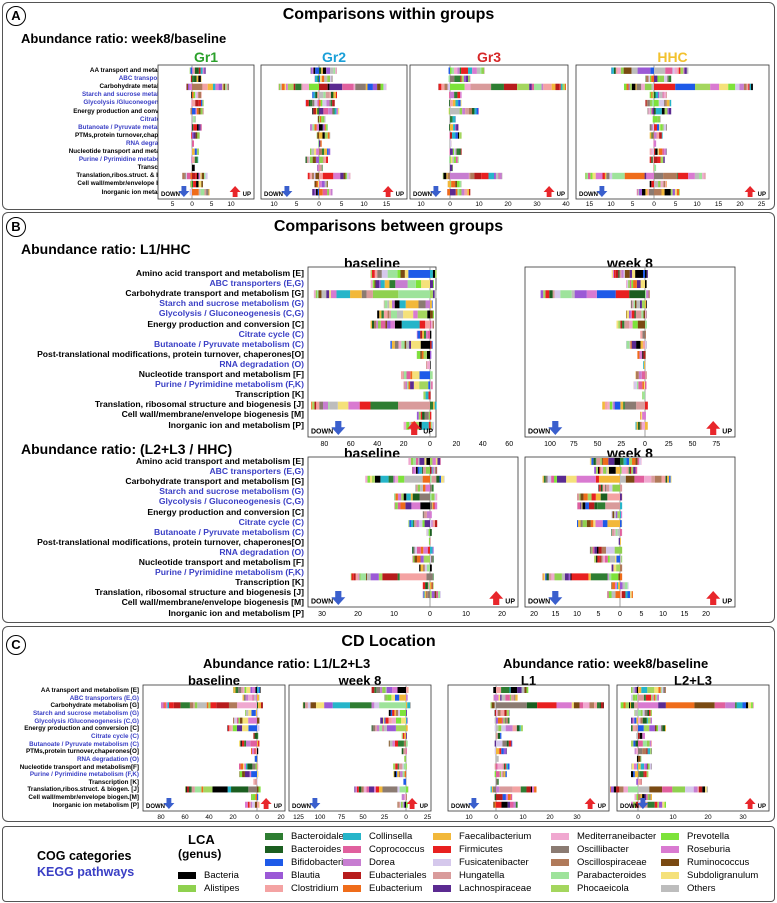 The image size is (777, 903). Describe the element at coordinates (292, 875) in the screenshot. I see `legend-item: Blautia` at that location.